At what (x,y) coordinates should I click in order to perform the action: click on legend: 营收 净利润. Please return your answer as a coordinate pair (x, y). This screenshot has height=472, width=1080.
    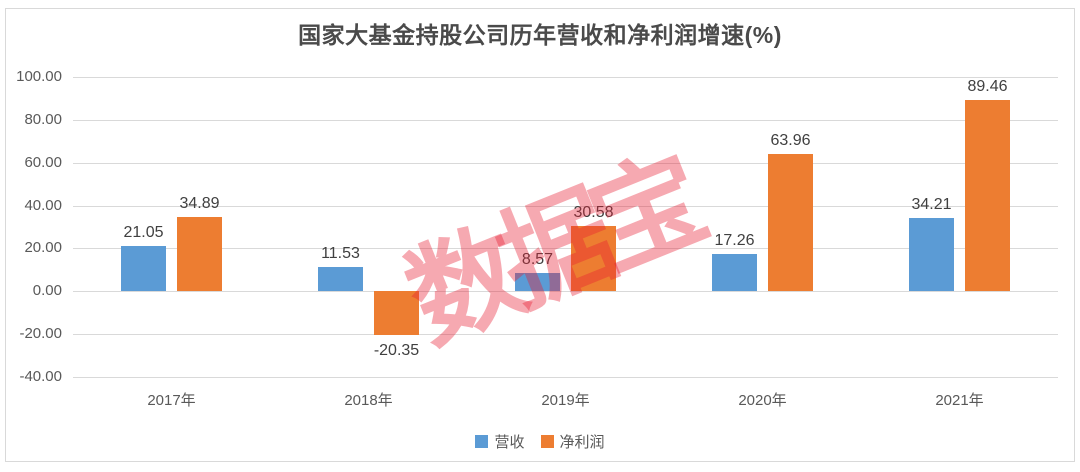
    Looking at the image, I should click on (540, 441).